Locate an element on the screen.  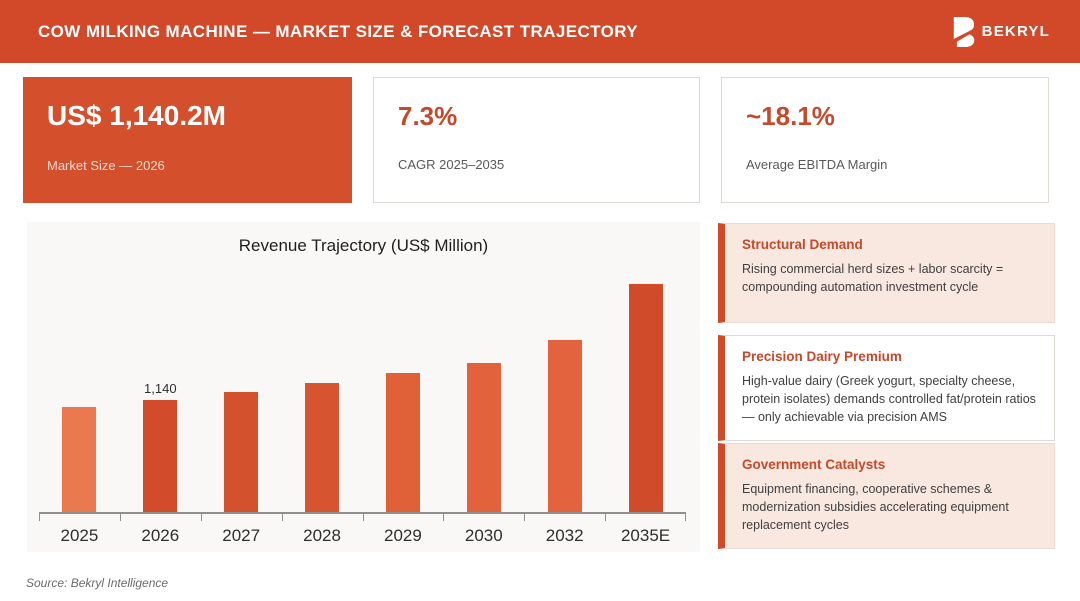
bar-column-2029 is located at coordinates (403, 391).